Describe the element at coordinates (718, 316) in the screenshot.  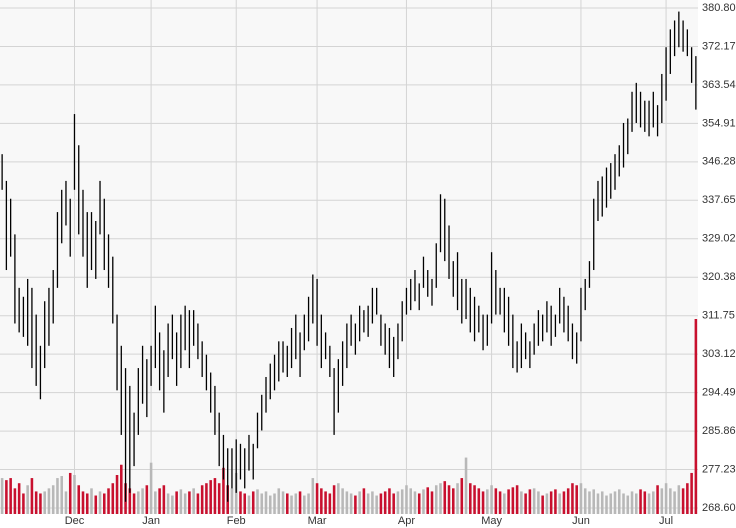
I see `y-tick-label: 311.75` at that location.